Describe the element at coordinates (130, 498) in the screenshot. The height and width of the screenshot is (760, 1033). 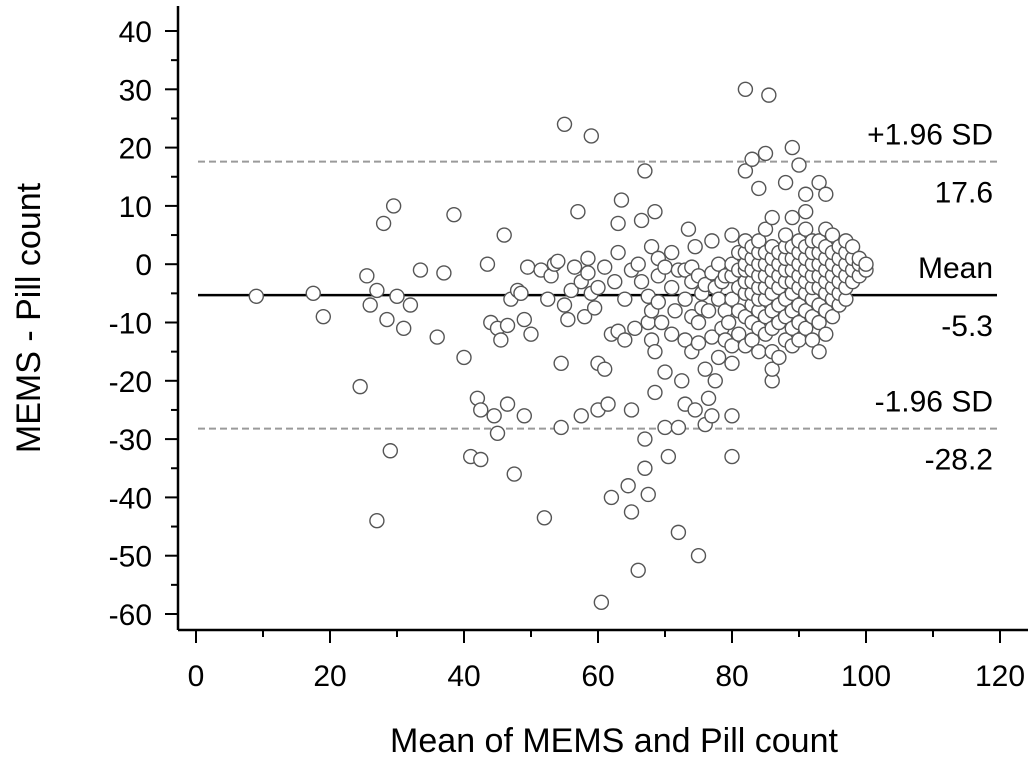
I see `y-tick-label: -40` at that location.